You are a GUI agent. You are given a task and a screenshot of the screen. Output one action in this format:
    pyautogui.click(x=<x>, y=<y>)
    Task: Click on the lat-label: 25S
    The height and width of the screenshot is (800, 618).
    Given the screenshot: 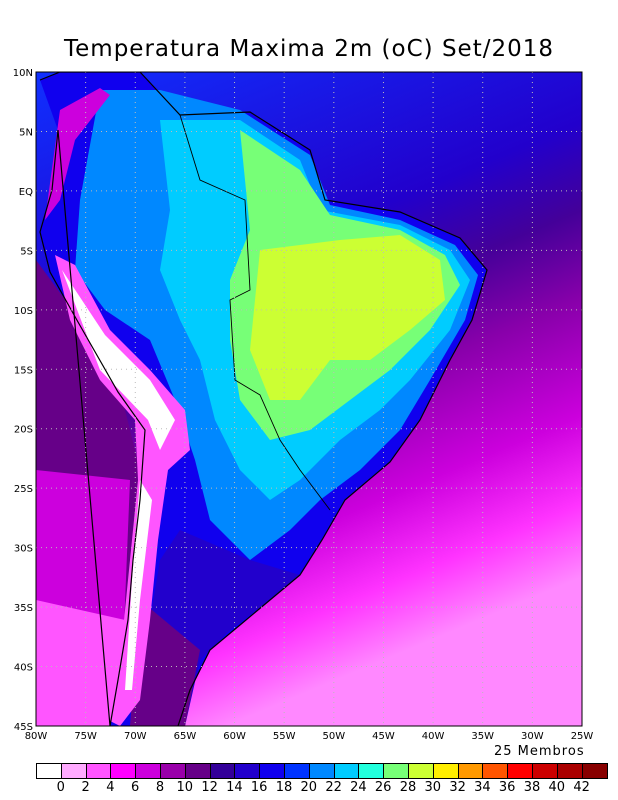 What is the action you would take?
    pyautogui.click(x=23, y=489)
    